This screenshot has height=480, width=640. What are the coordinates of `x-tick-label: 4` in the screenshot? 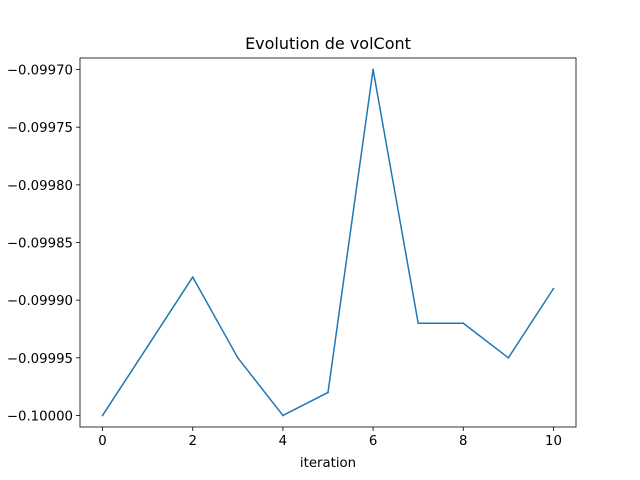 It's located at (283, 441).